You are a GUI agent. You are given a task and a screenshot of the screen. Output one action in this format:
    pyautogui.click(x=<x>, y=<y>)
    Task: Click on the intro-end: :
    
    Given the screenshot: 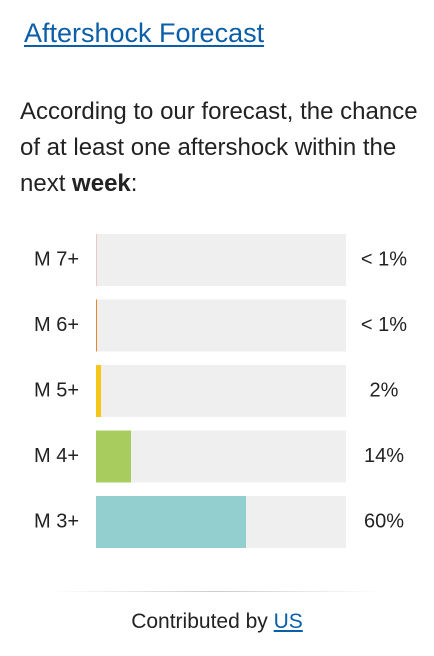 What is the action you would take?
    pyautogui.click(x=134, y=183)
    